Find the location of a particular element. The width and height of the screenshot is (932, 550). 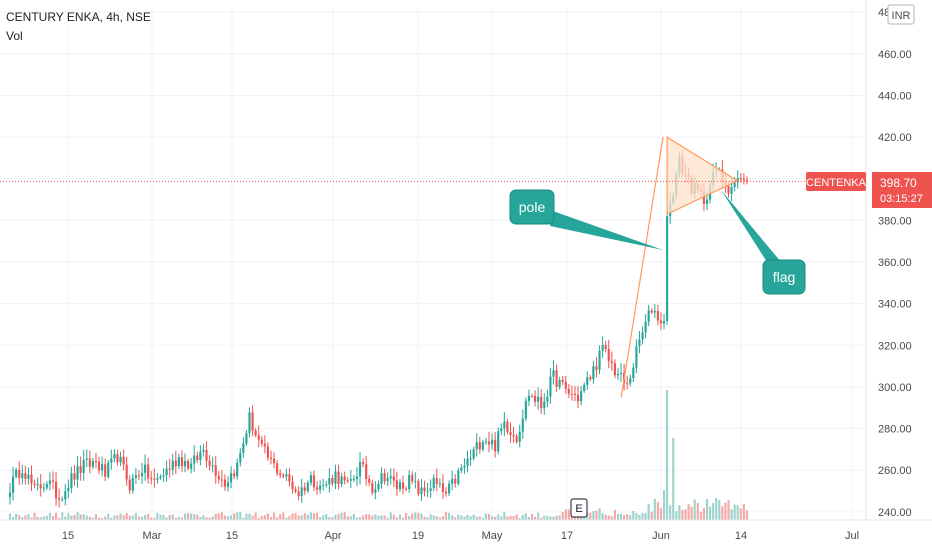

time-axis-area is located at coordinates (466, 535).